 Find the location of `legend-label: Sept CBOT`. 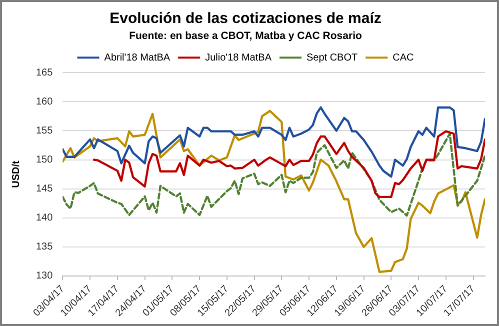

legend-label: Sept CBOT is located at coordinates (332, 58).